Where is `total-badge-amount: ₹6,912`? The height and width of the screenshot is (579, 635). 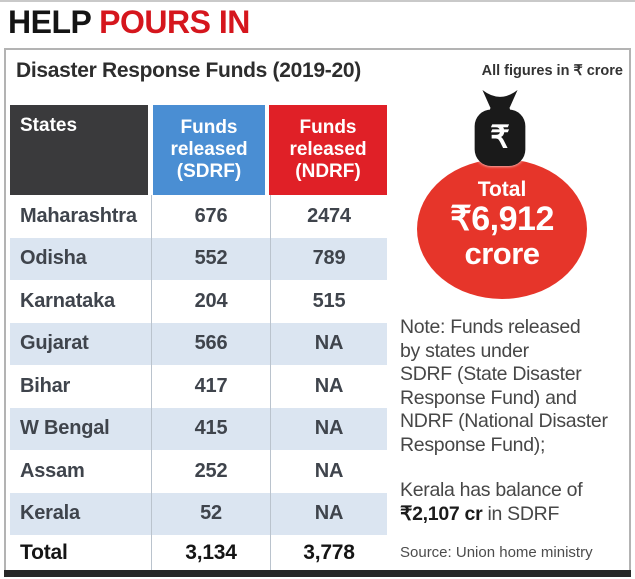
total-badge-amount: ₹6,912 is located at coordinates (502, 219).